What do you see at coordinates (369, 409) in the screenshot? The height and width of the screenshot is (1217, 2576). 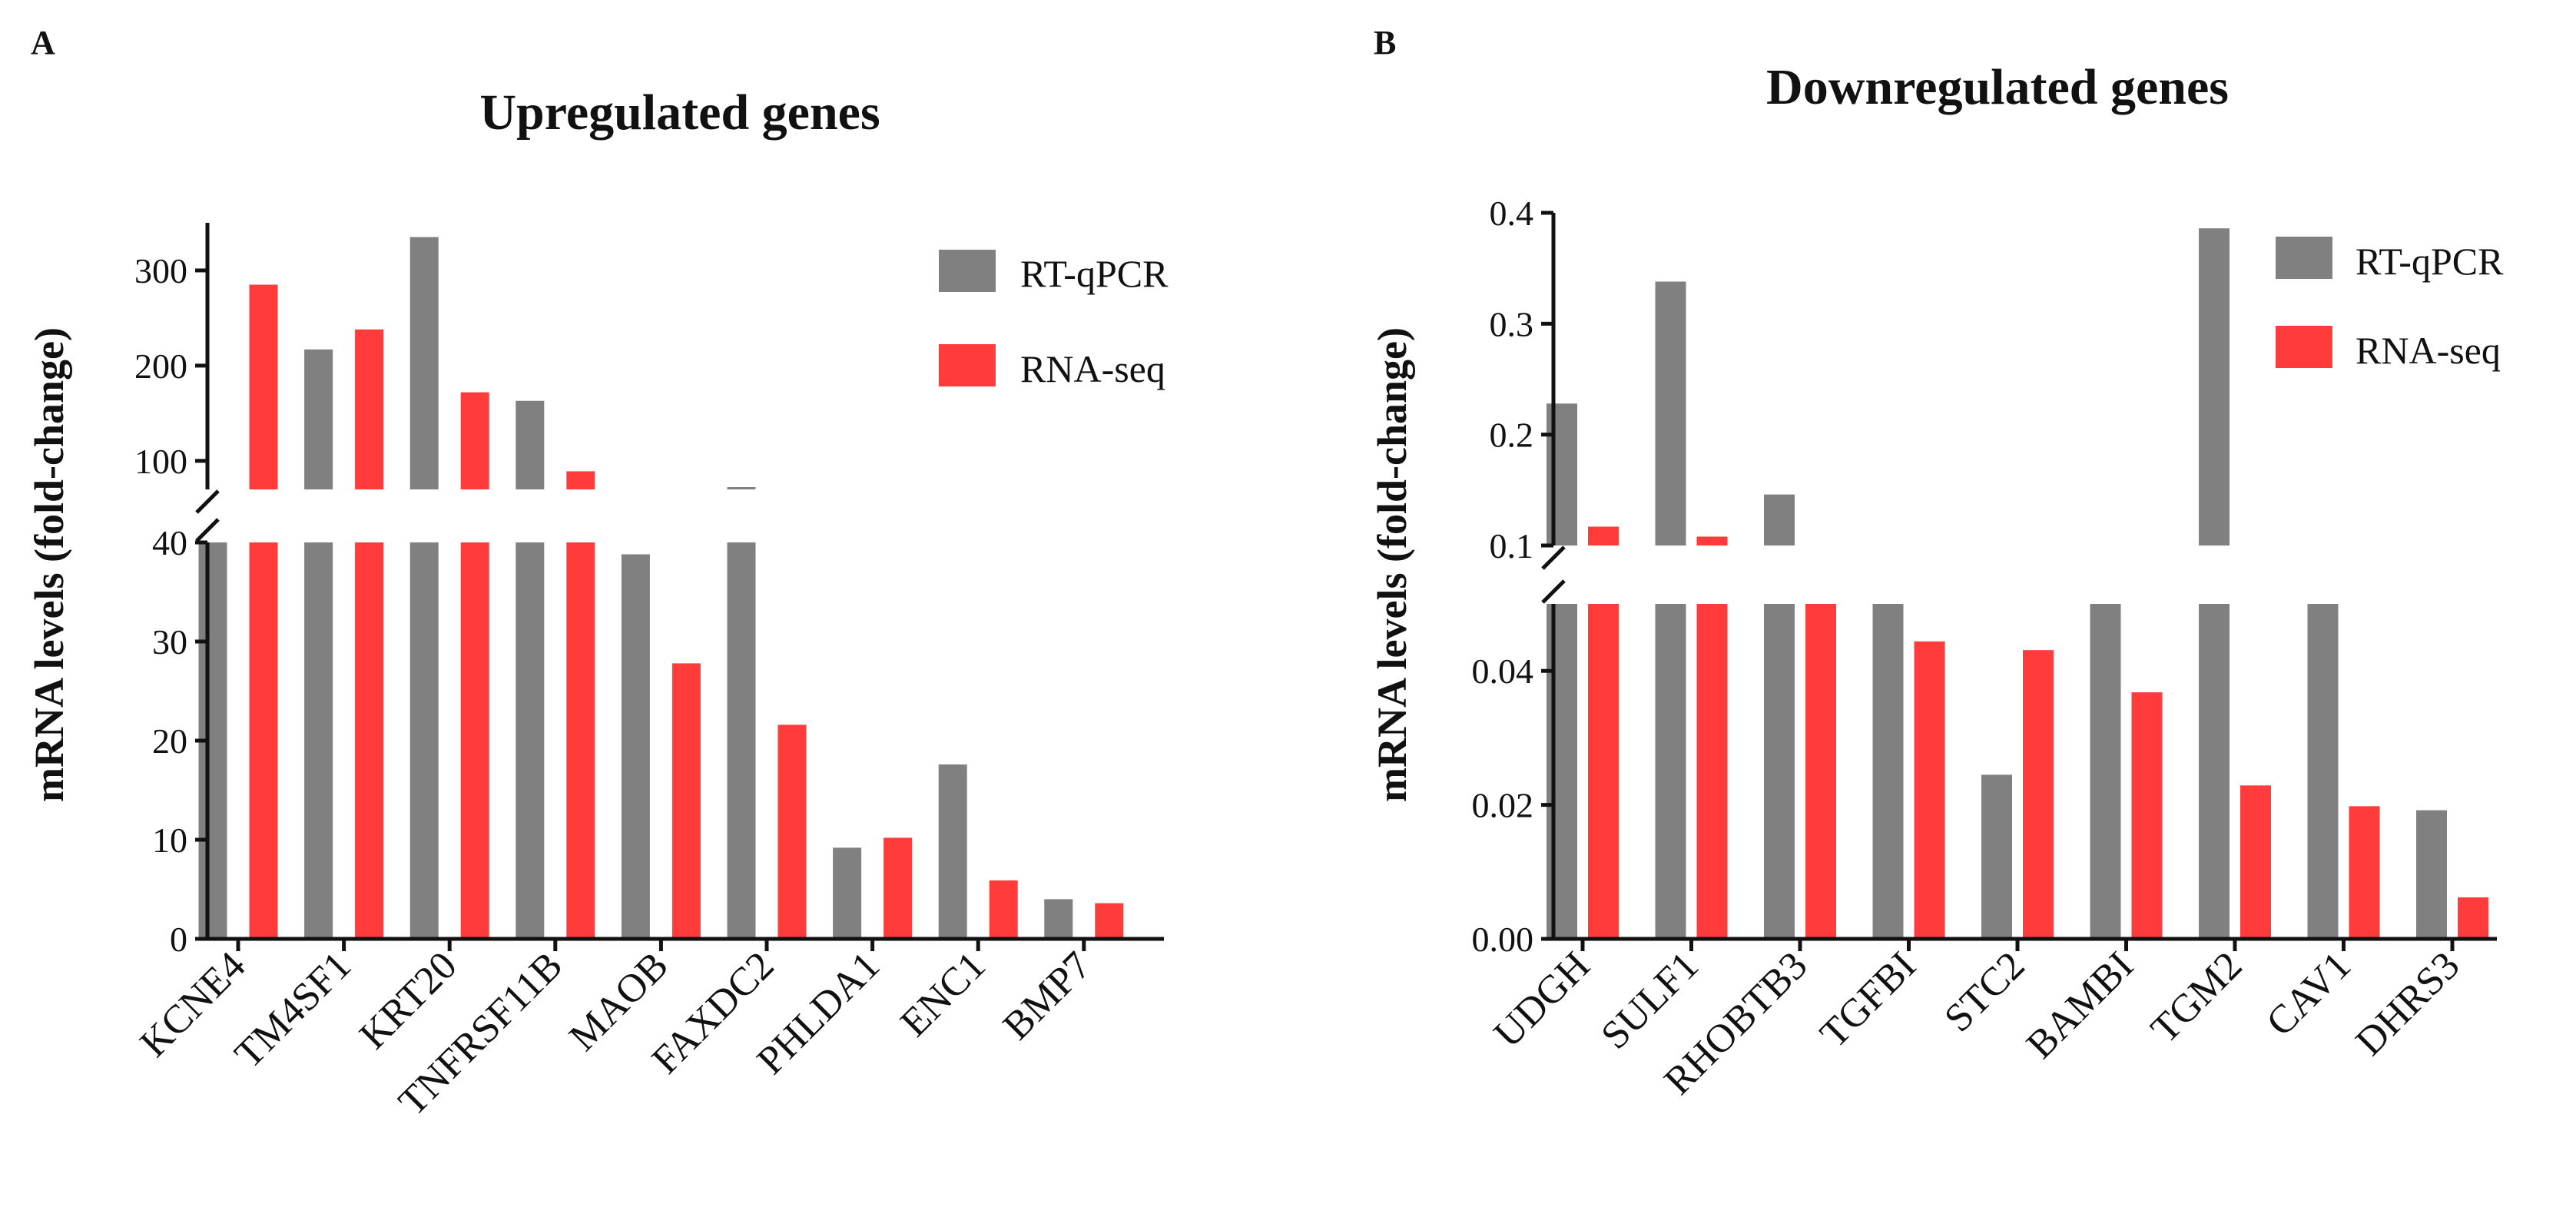 I see `bar-tm4sf1-rna-seq-upper` at bounding box center [369, 409].